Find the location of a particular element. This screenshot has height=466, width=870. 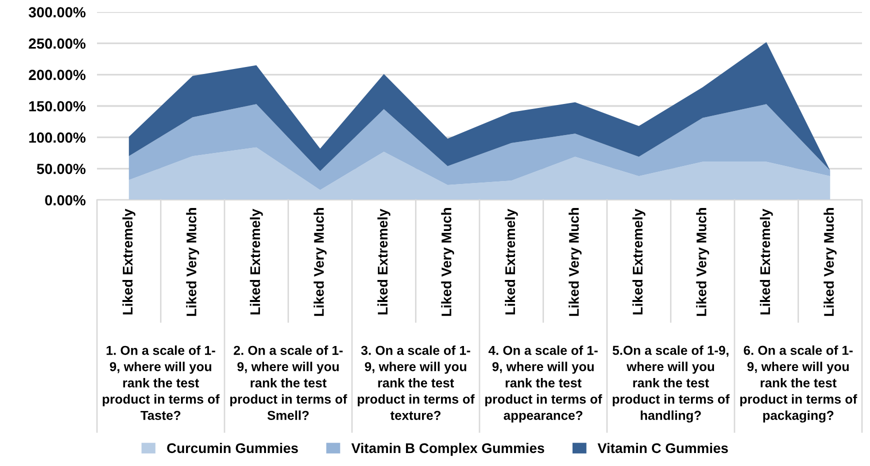

legend-label: Curcumin Gummies is located at coordinates (232, 448).